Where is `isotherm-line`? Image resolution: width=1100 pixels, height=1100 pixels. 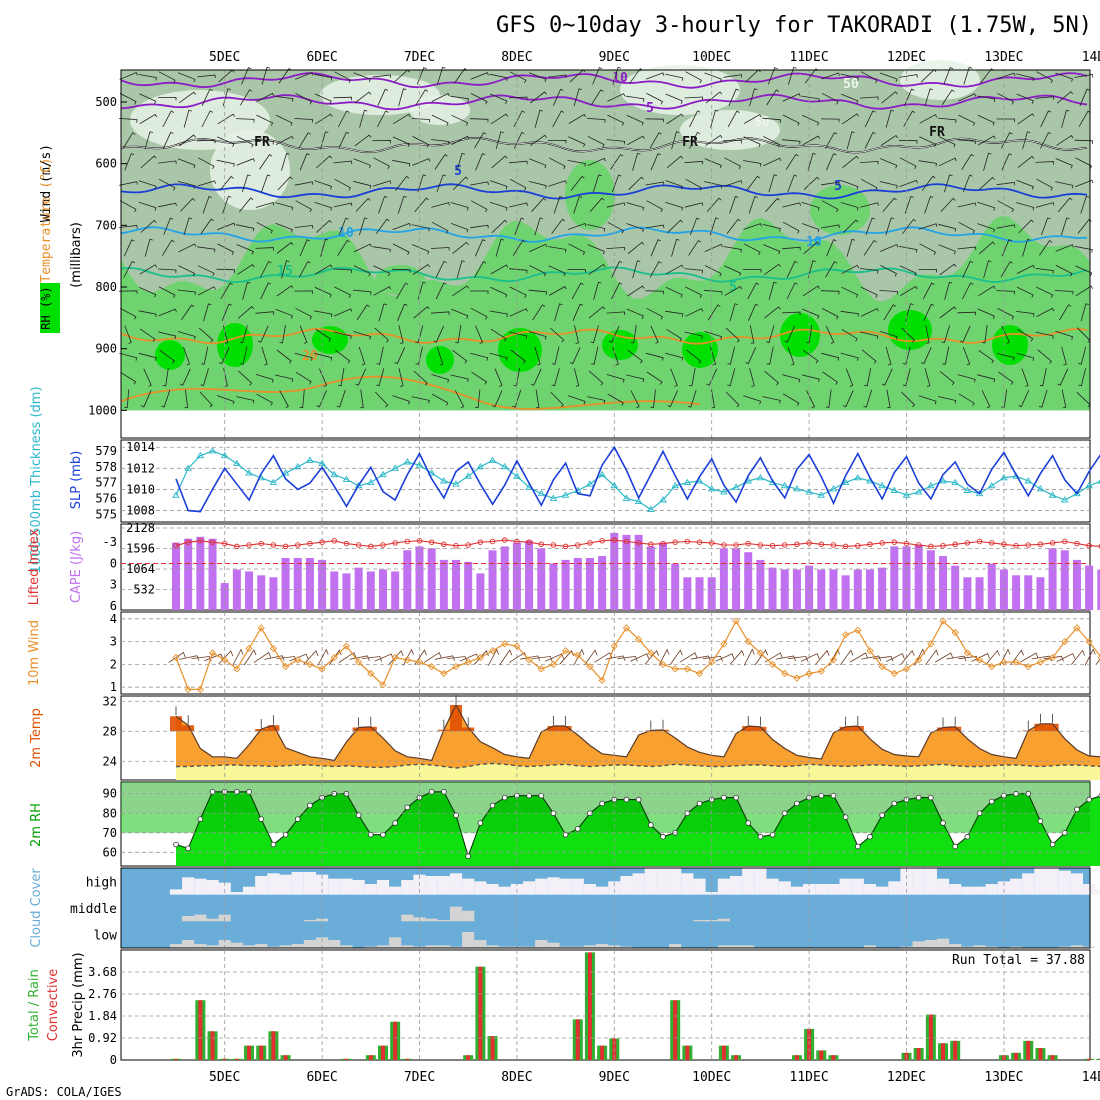 isotherm-line is located at coordinates (604, 145).